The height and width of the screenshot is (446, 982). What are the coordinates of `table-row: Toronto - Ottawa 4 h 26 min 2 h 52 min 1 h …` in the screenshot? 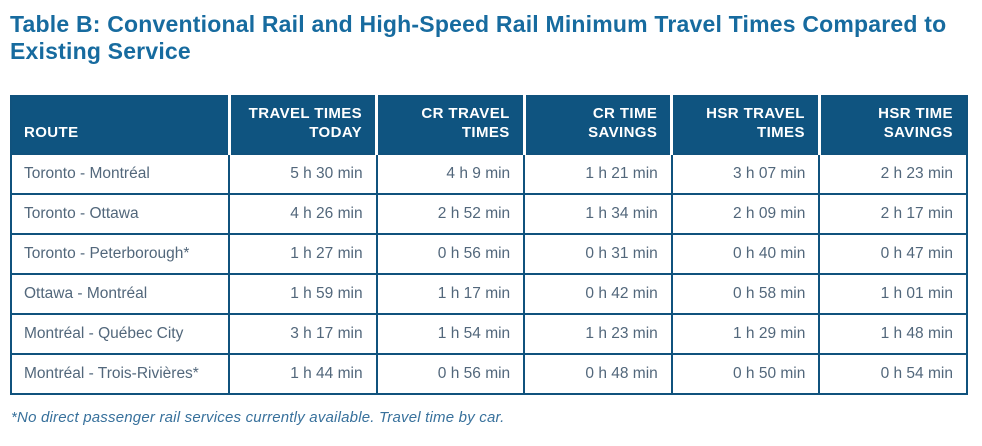 It's located at (489, 213).